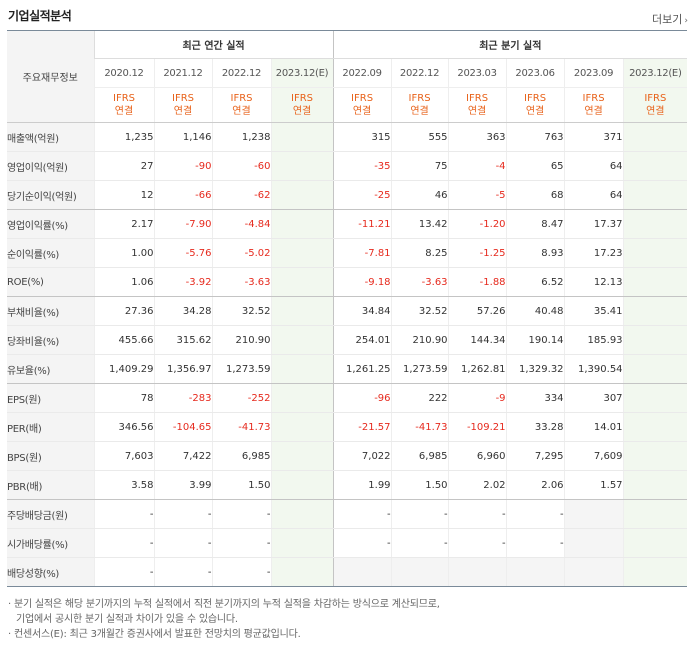  Describe the element at coordinates (127, 619) in the screenshot. I see `footnote-quarterly-cont: 기업에서 공시한 분기 실적과 차이가 있을 수 있습니다.` at that location.